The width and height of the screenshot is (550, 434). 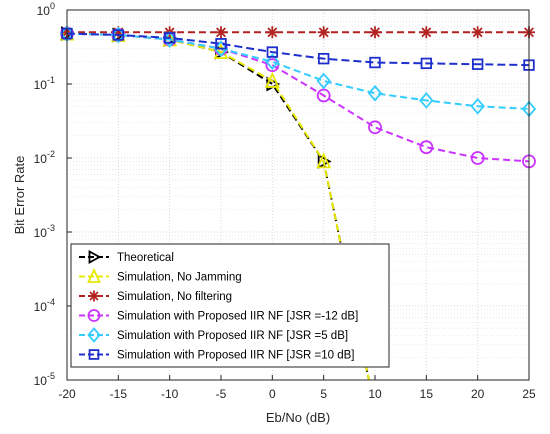 I want to click on legend-label: Theoretical, so click(x=145, y=258).